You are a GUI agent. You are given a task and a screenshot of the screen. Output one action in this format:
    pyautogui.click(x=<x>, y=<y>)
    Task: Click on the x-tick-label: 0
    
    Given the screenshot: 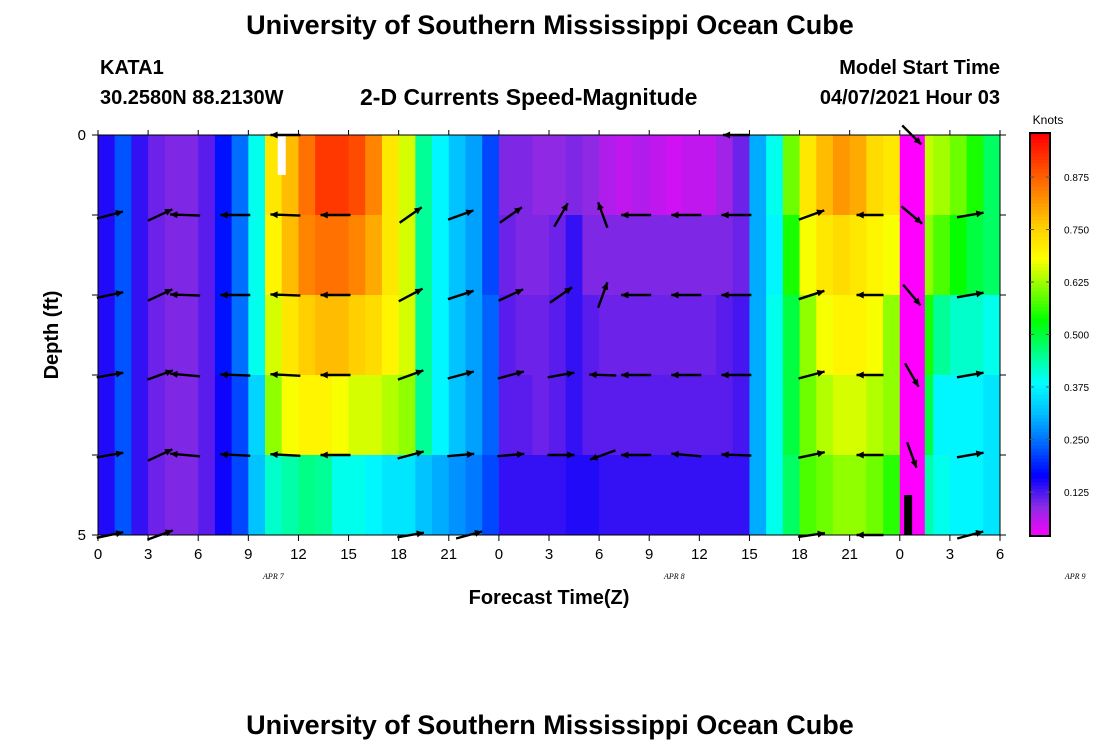 What is the action you would take?
    pyautogui.click(x=499, y=554)
    